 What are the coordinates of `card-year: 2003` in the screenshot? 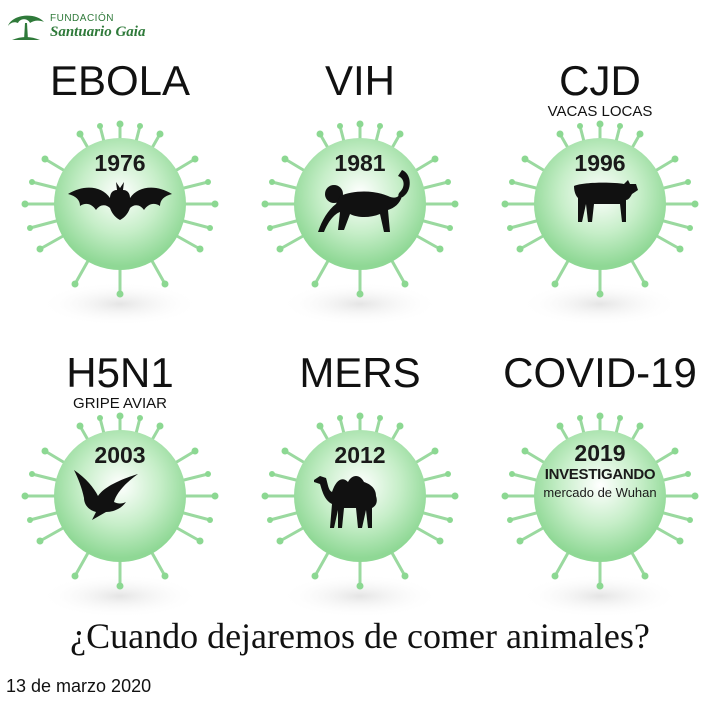 It's located at (120, 455).